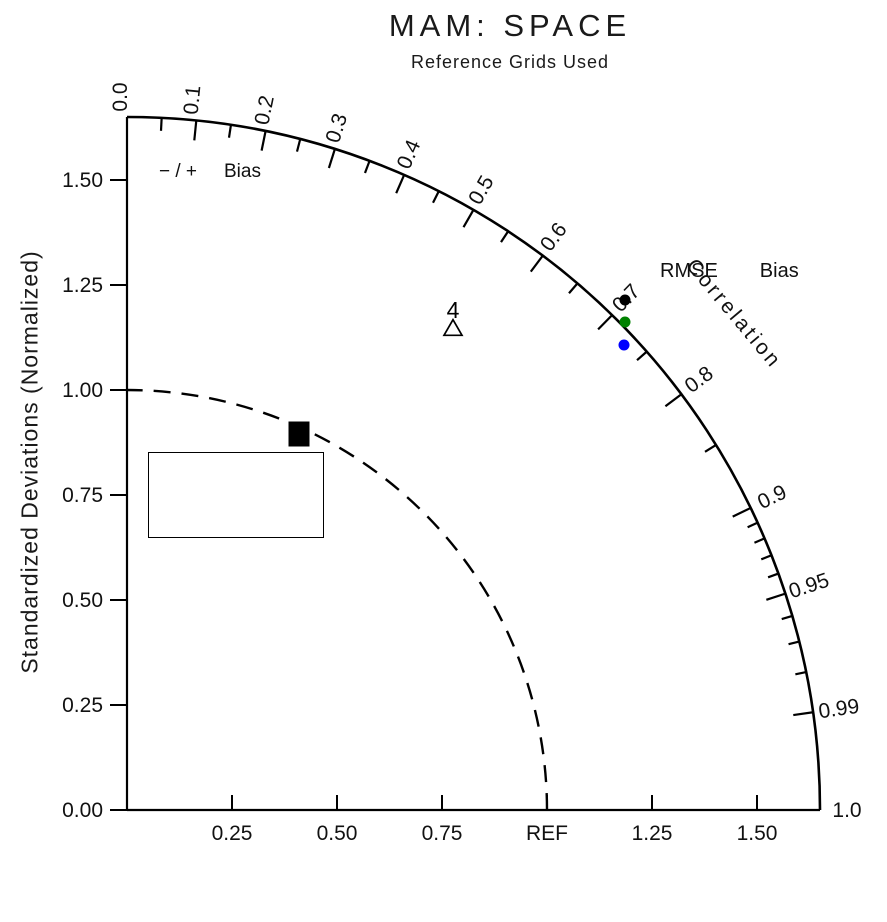 Image resolution: width=887 pixels, height=922 pixels. I want to click on y-axis-tick-label: 0.00, so click(82, 810).